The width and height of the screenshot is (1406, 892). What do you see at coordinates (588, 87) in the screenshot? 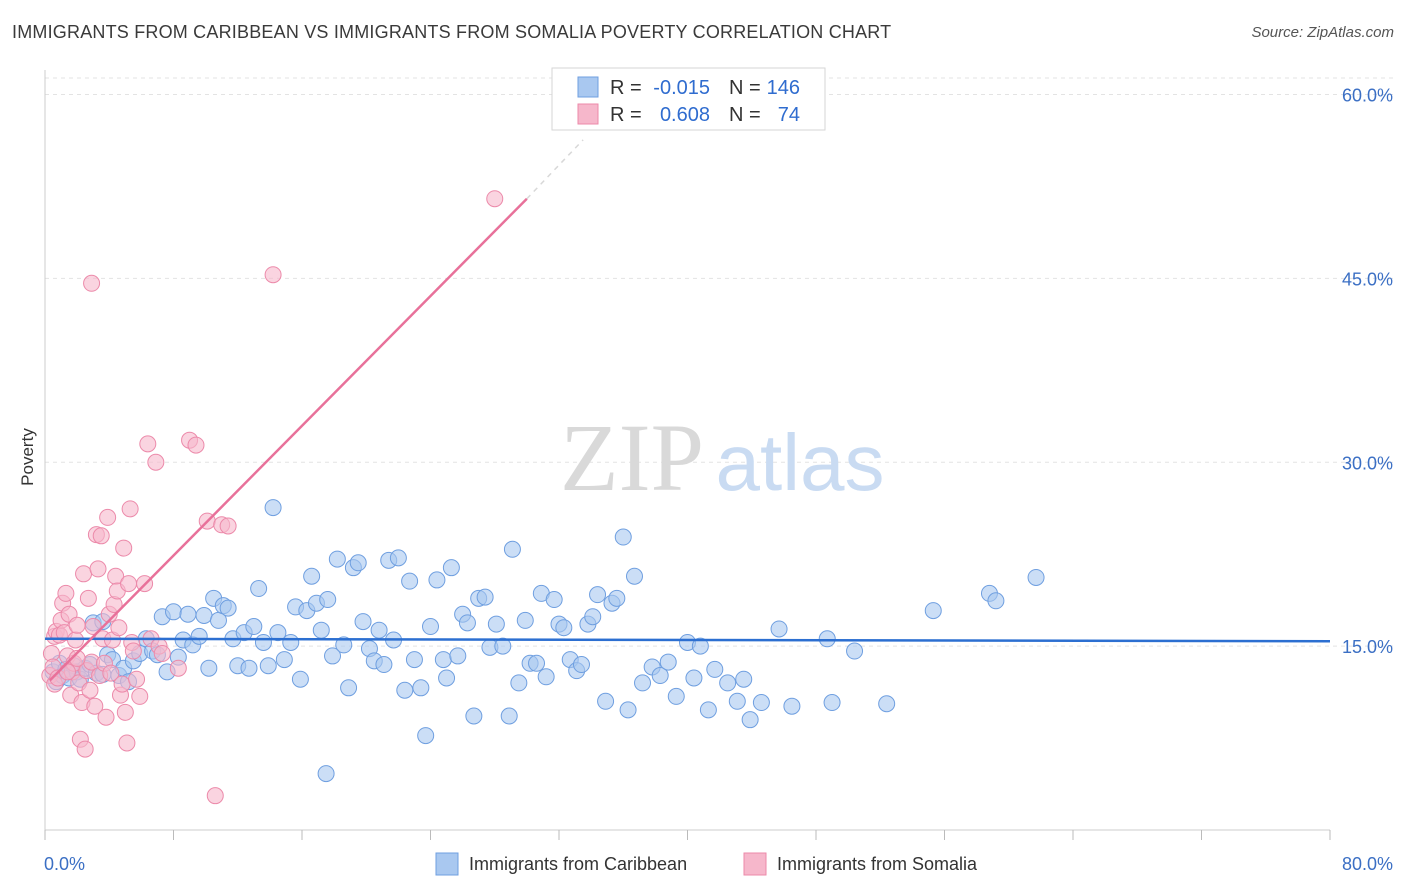
I see `legend-swatch-caribbean` at bounding box center [588, 87].